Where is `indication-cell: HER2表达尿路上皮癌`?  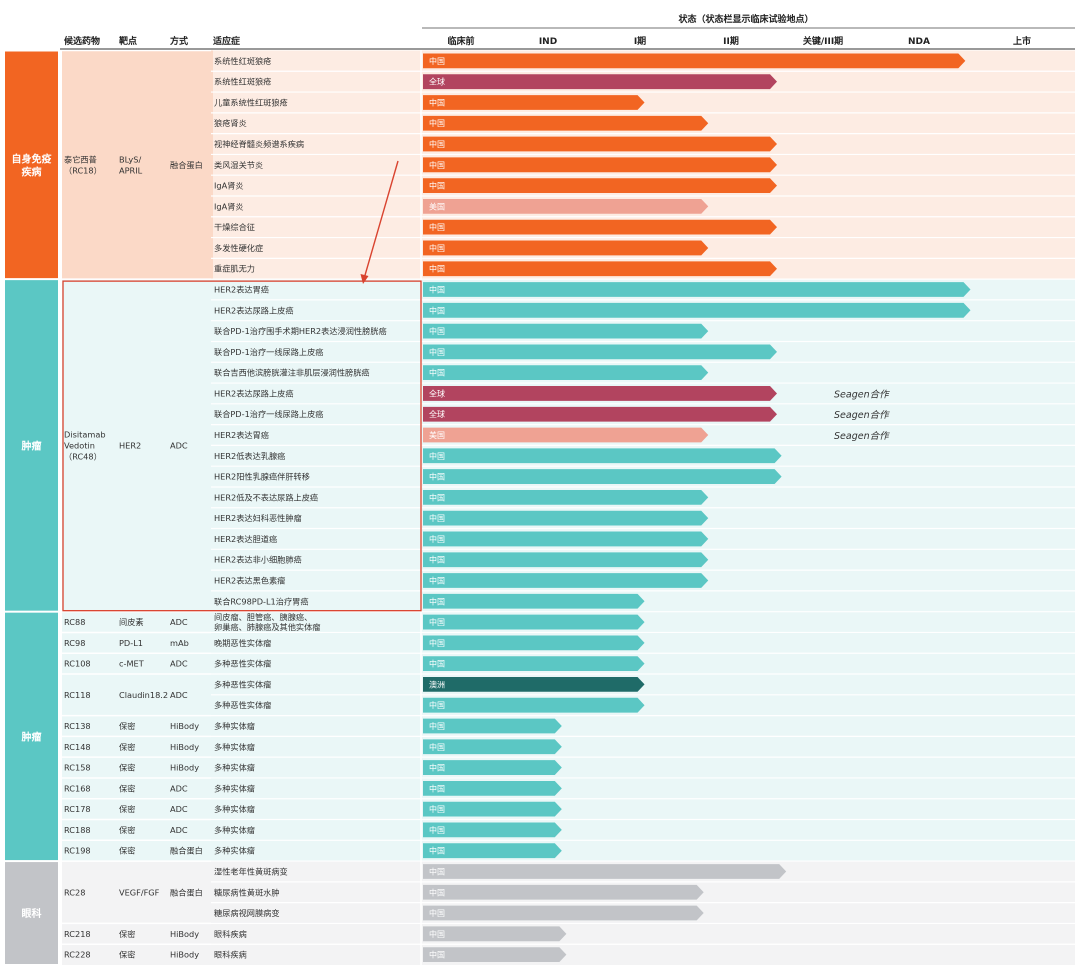 indication-cell: HER2表达尿路上皮癌 is located at coordinates (254, 310).